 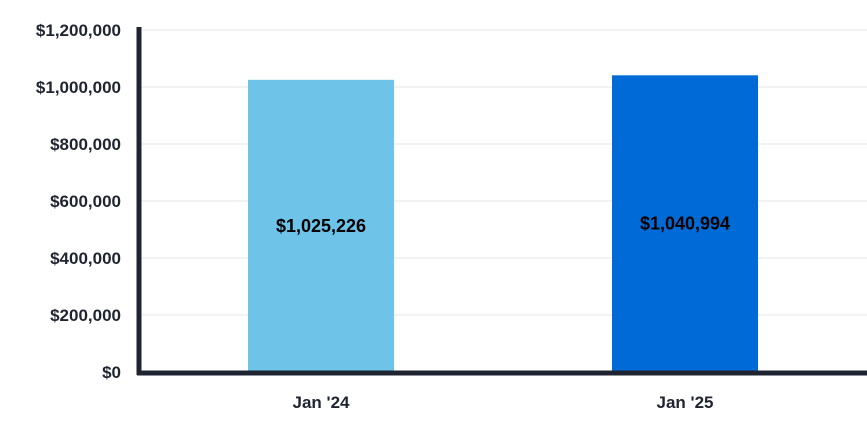 I want to click on y-tick-label: $1,200,000, so click(x=78, y=30).